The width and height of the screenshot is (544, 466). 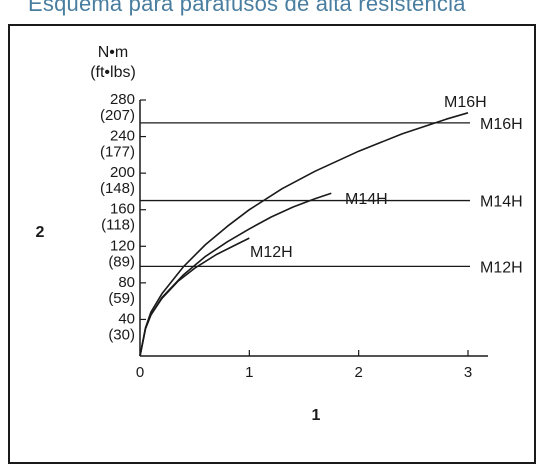 What do you see at coordinates (501, 124) in the screenshot?
I see `reference-line-label: M16H` at bounding box center [501, 124].